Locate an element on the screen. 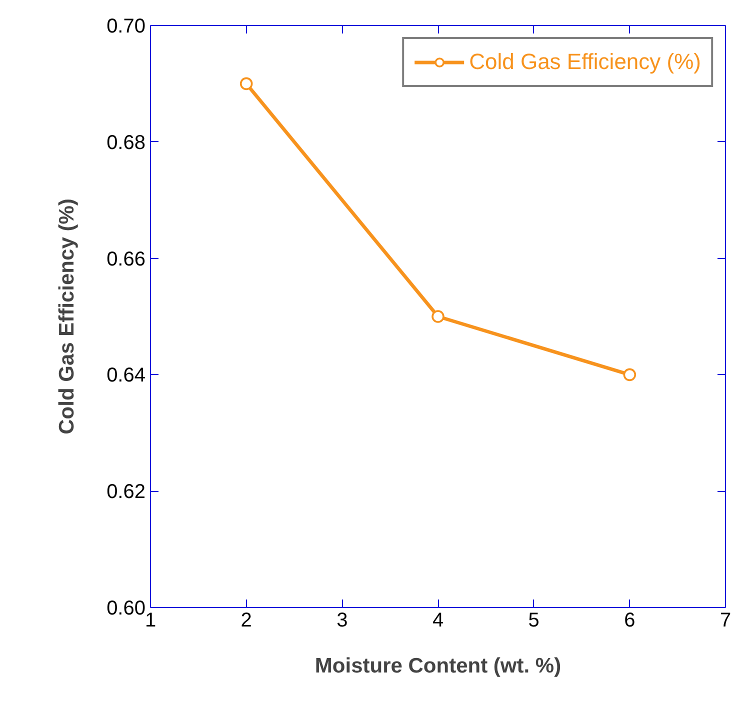  y-axis-title: Cold Gas Efficiency (%) is located at coordinates (67, 316).